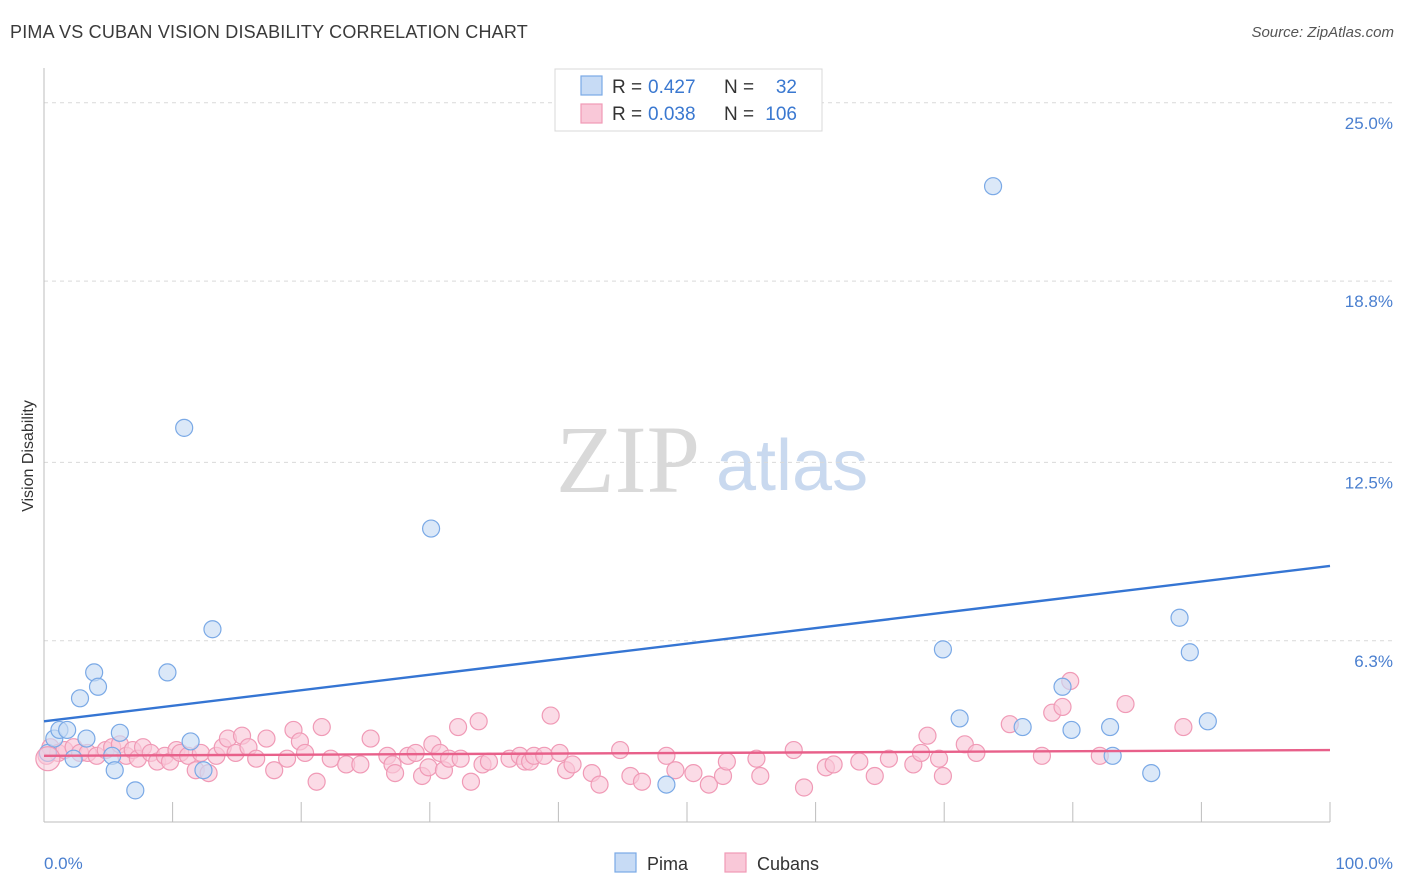 The height and width of the screenshot is (892, 1406). Describe the element at coordinates (591, 113) in the screenshot. I see `legend-swatch-cubans` at that location.